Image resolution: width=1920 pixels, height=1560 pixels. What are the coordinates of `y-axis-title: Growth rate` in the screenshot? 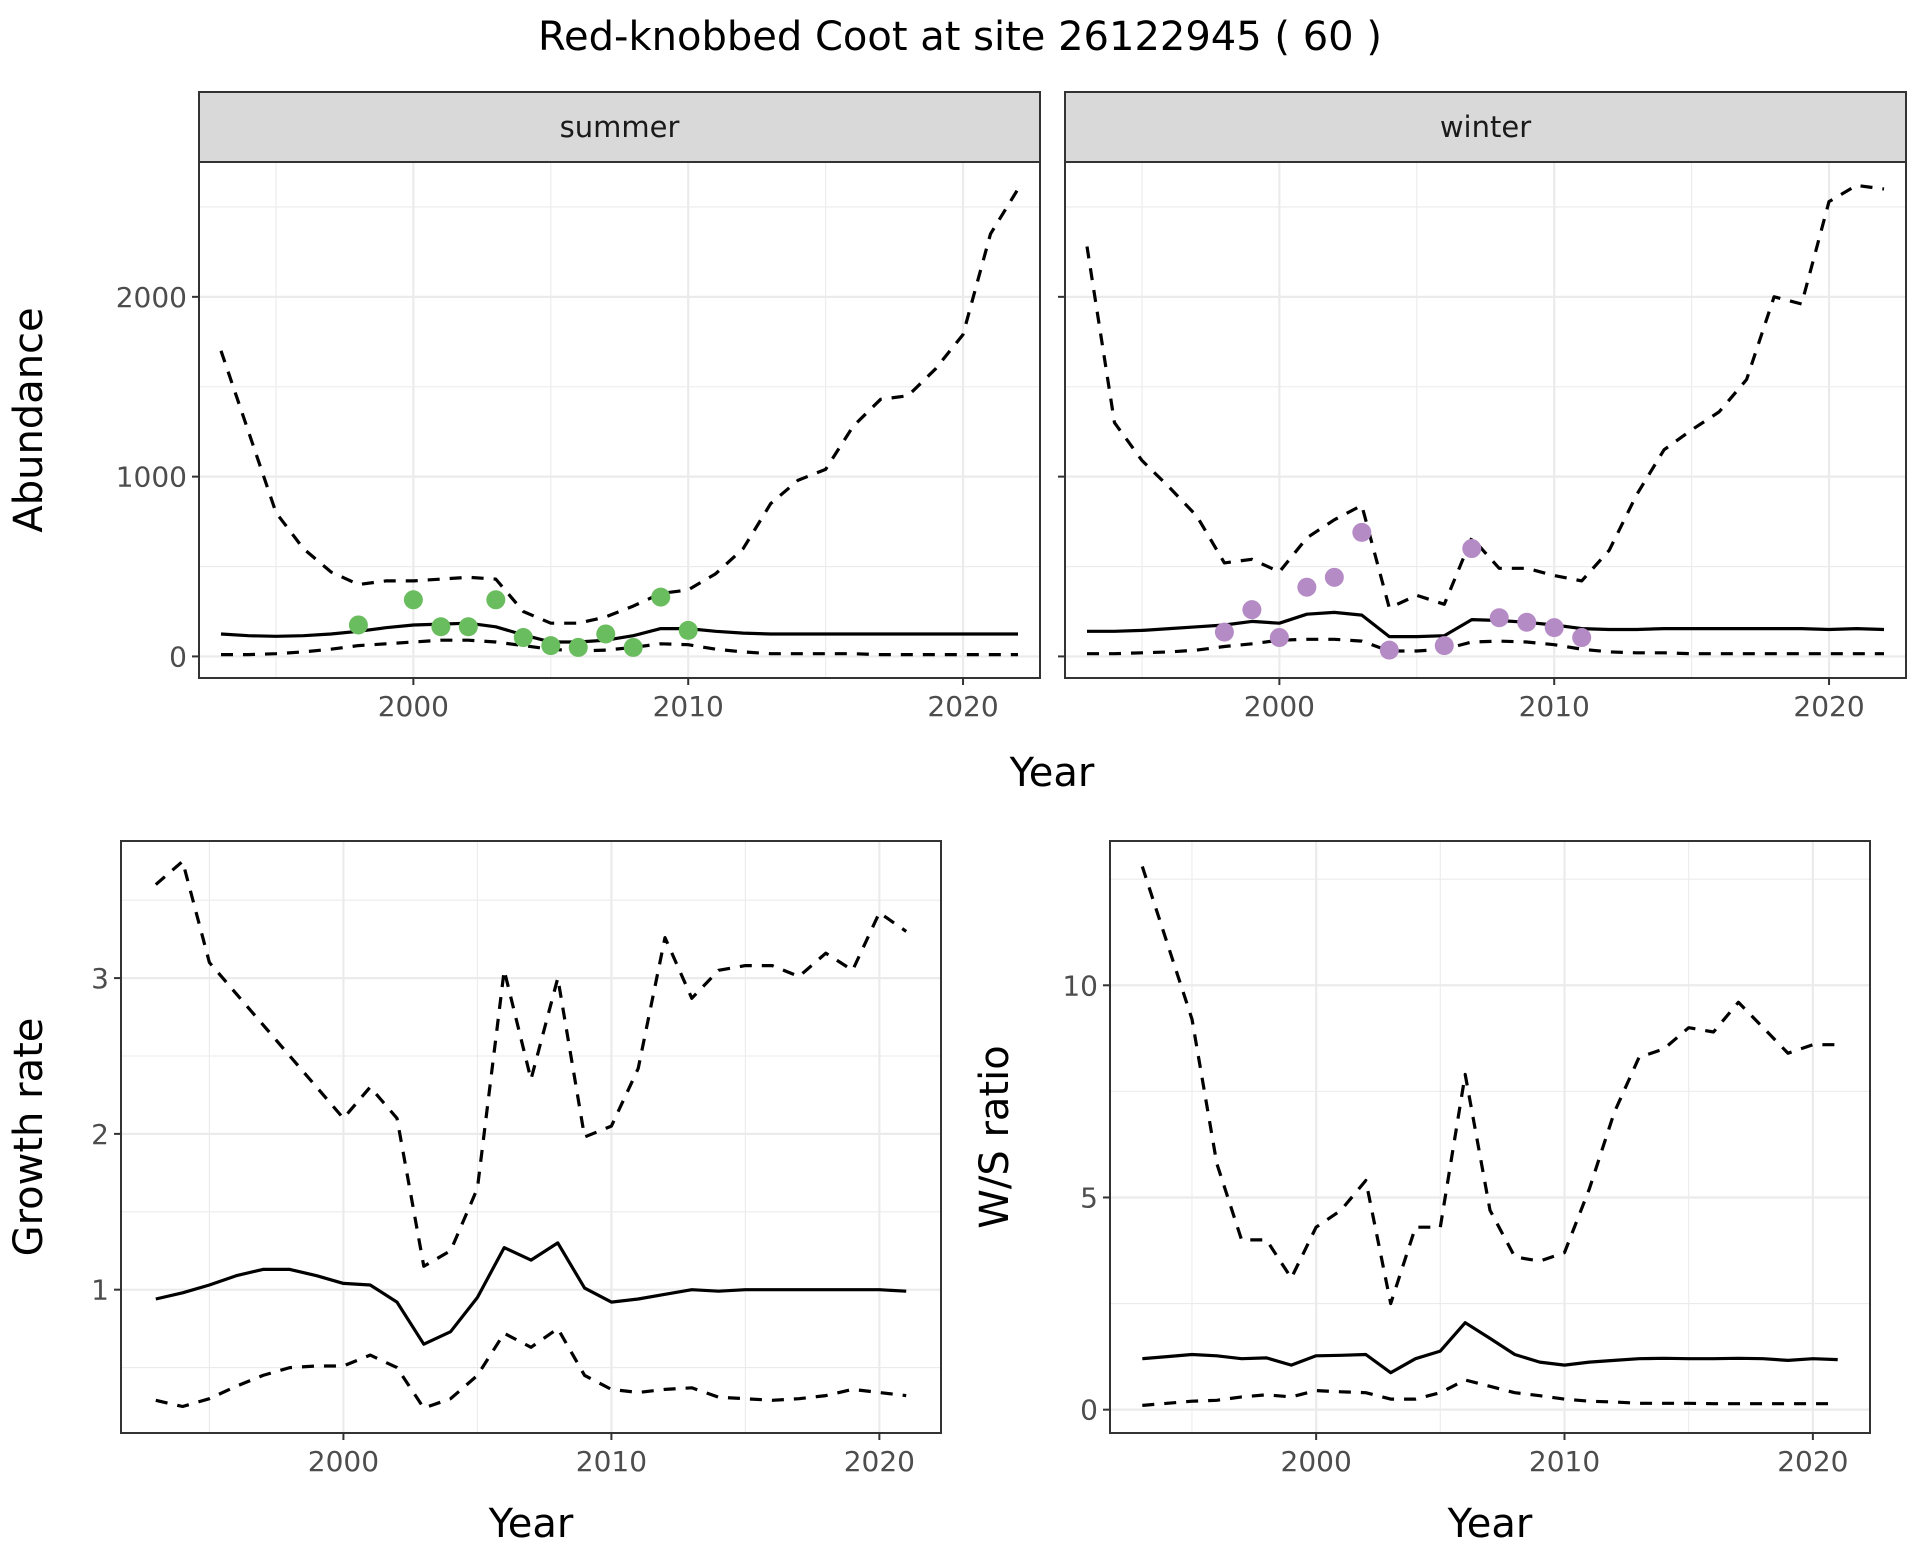 It's located at (29, 1137).